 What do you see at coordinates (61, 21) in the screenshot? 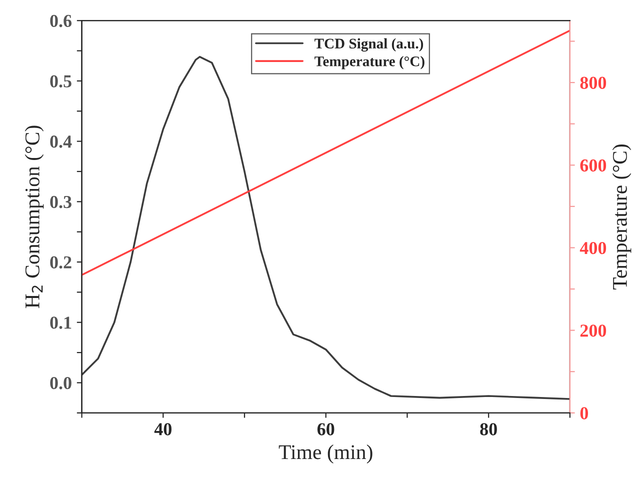
I see `y-tick-label: 0.6` at bounding box center [61, 21].